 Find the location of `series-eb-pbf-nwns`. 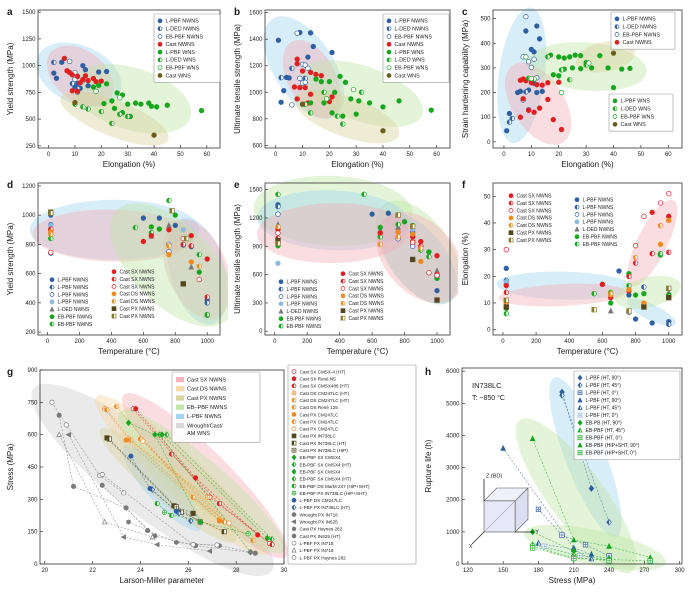

series-eb-pbf-nwns is located at coordinates (300, 69).